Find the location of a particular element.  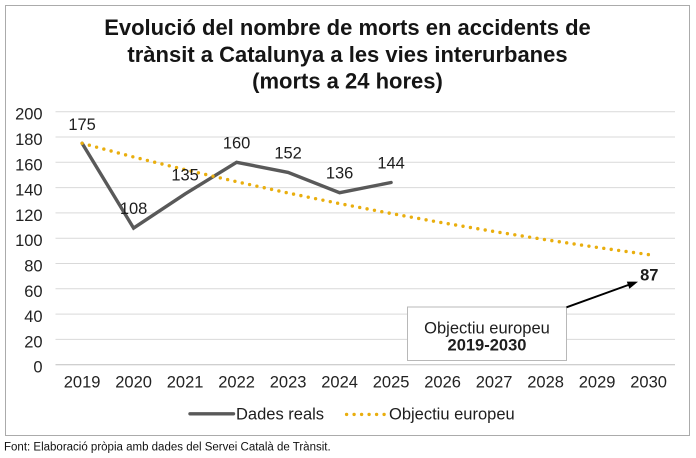

svg-text: 152 is located at coordinates (288, 154).